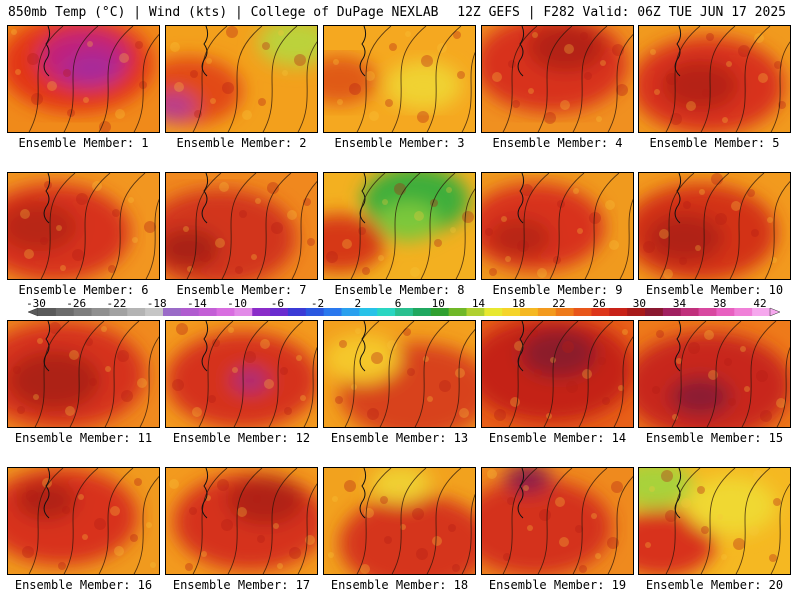  Describe the element at coordinates (83, 585) in the screenshot. I see `member-label: Ensemble Member: 16` at that location.